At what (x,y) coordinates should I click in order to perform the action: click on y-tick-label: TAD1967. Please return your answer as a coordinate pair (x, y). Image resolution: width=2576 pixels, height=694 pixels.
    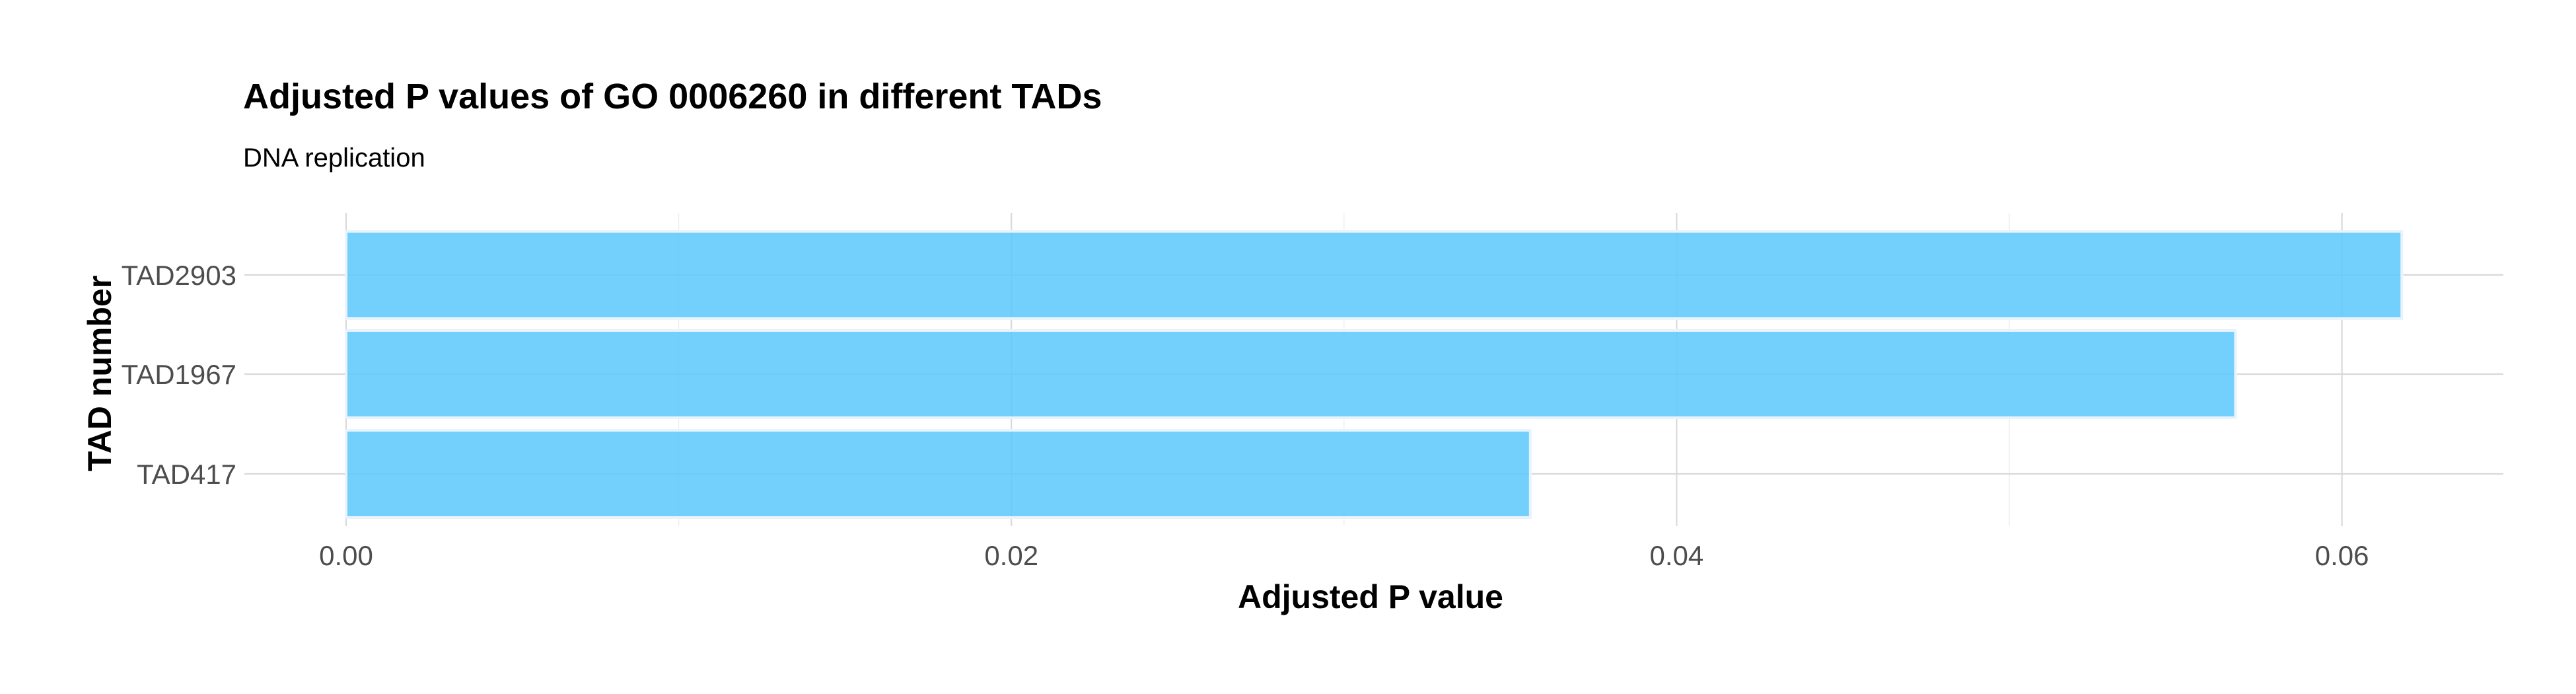
    Looking at the image, I should click on (179, 374).